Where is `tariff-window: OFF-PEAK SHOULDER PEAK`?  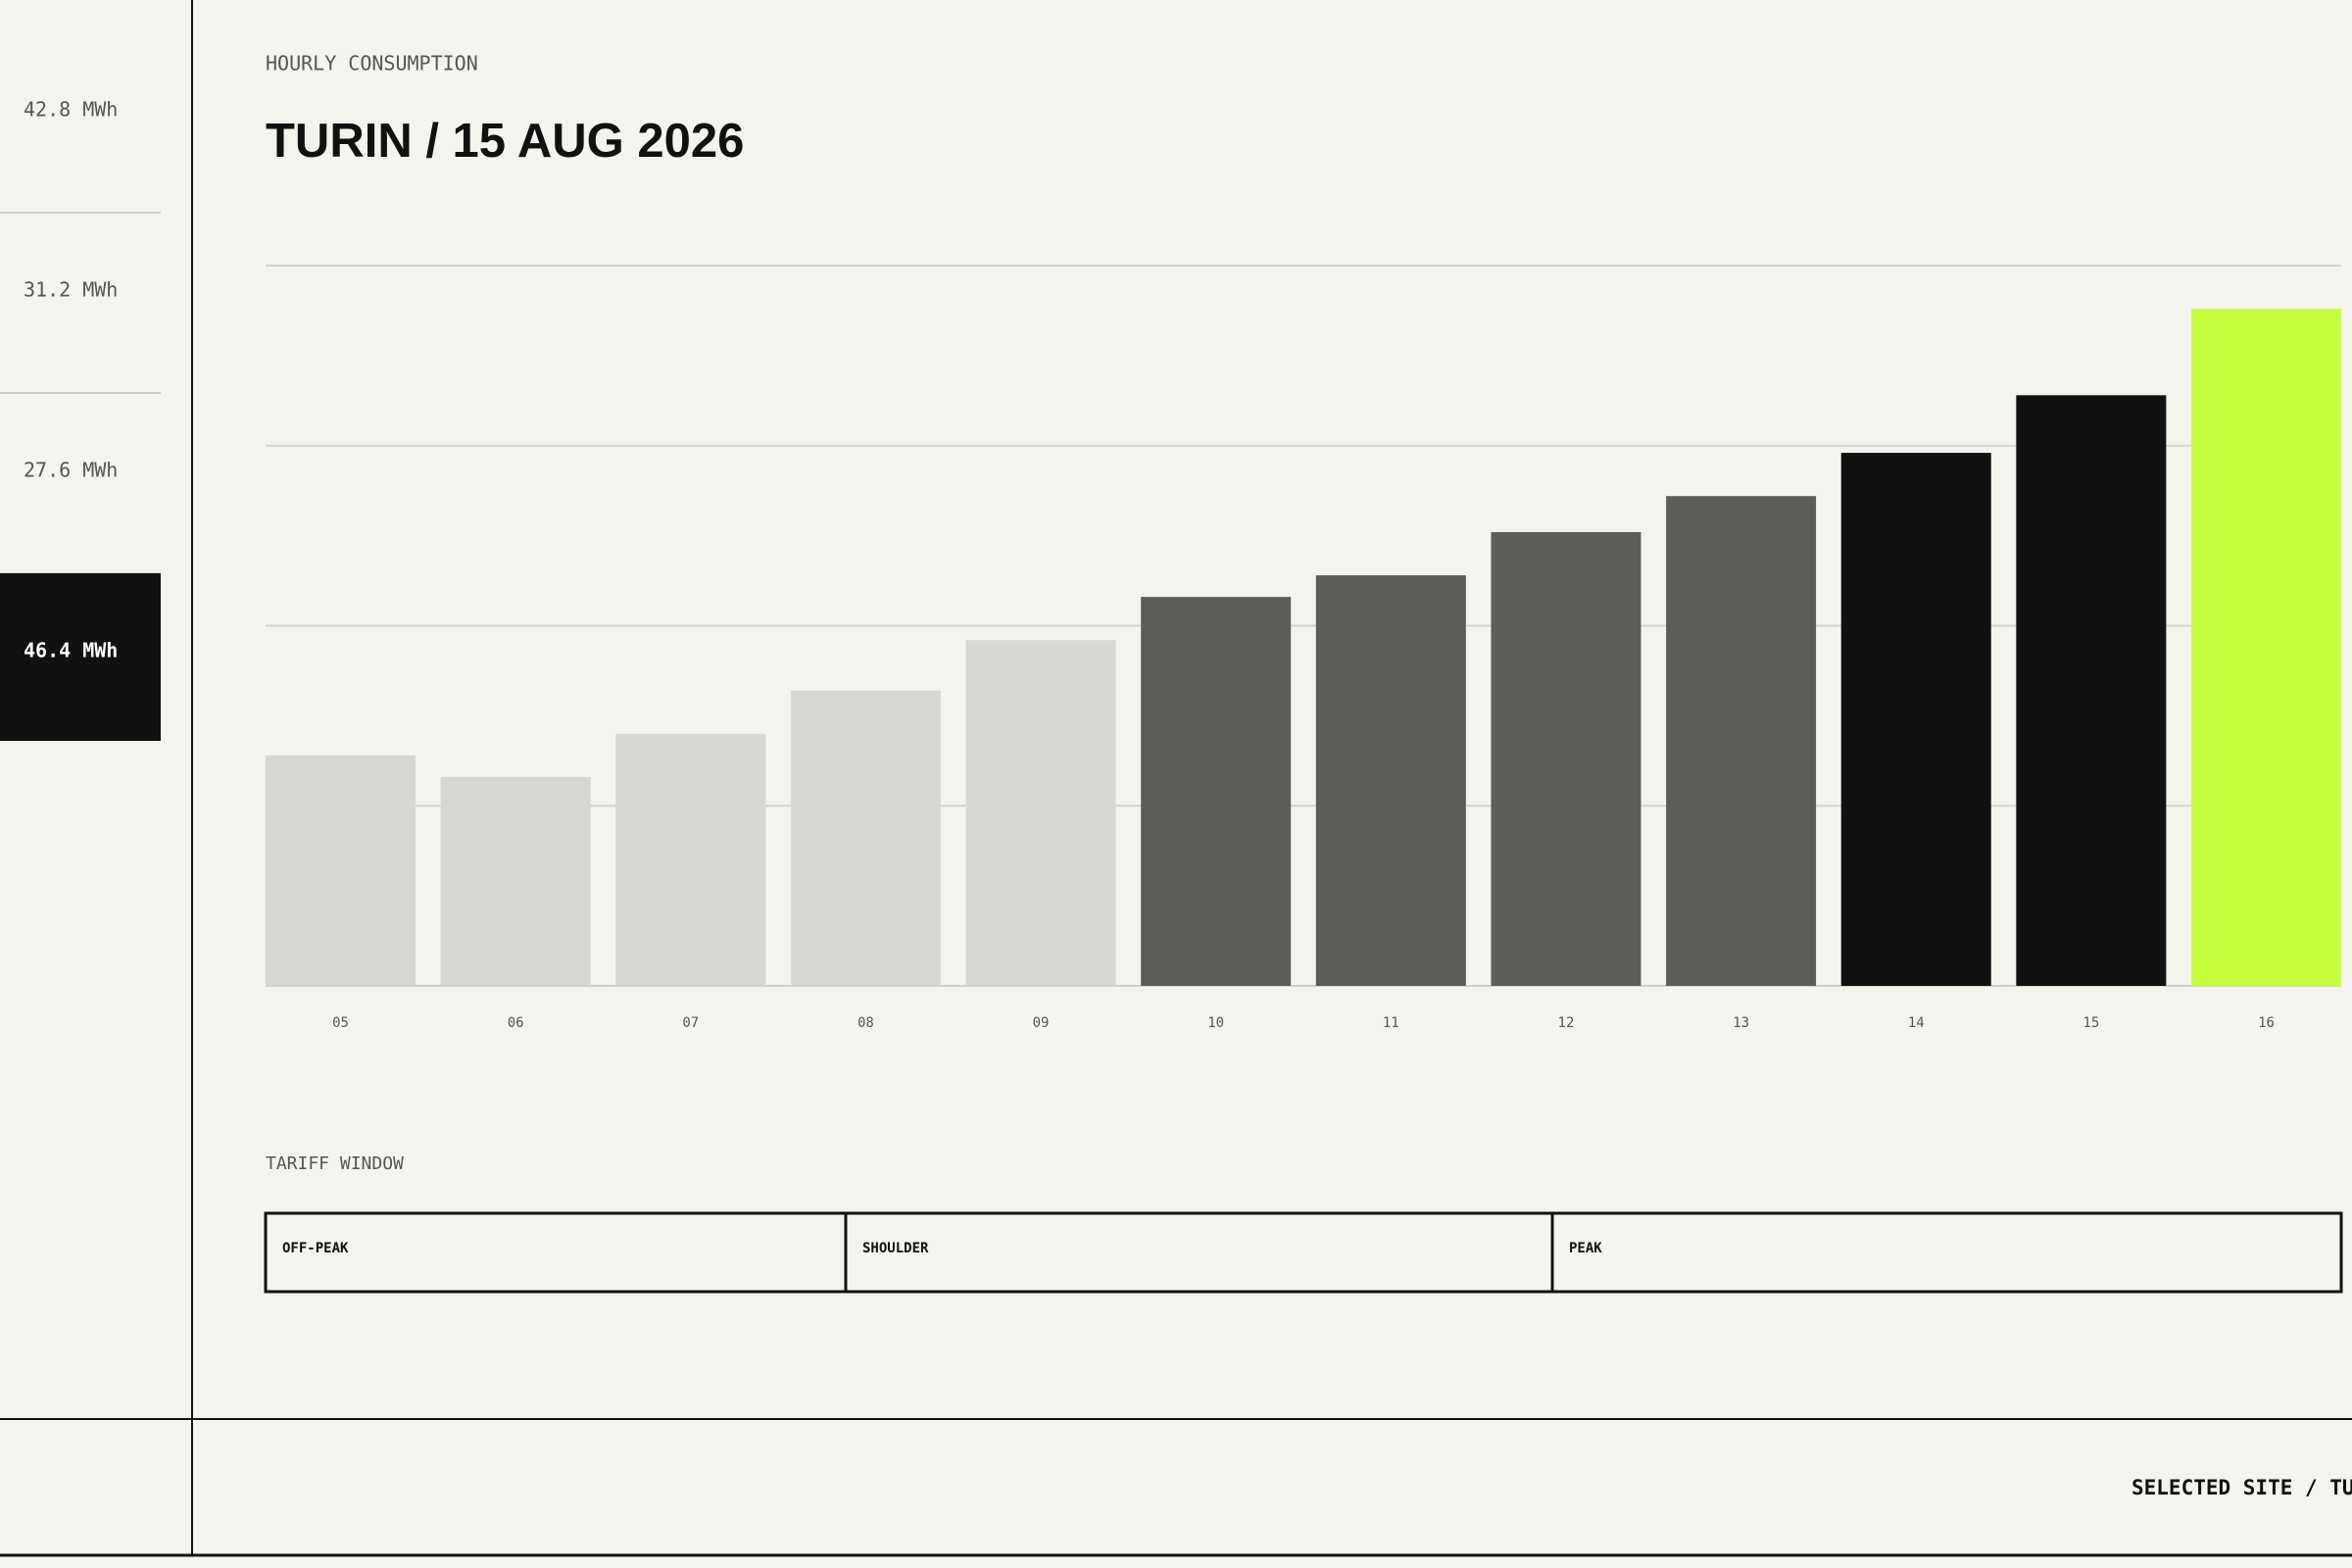
tariff-window: OFF-PEAK SHOULDER PEAK is located at coordinates (1303, 1252).